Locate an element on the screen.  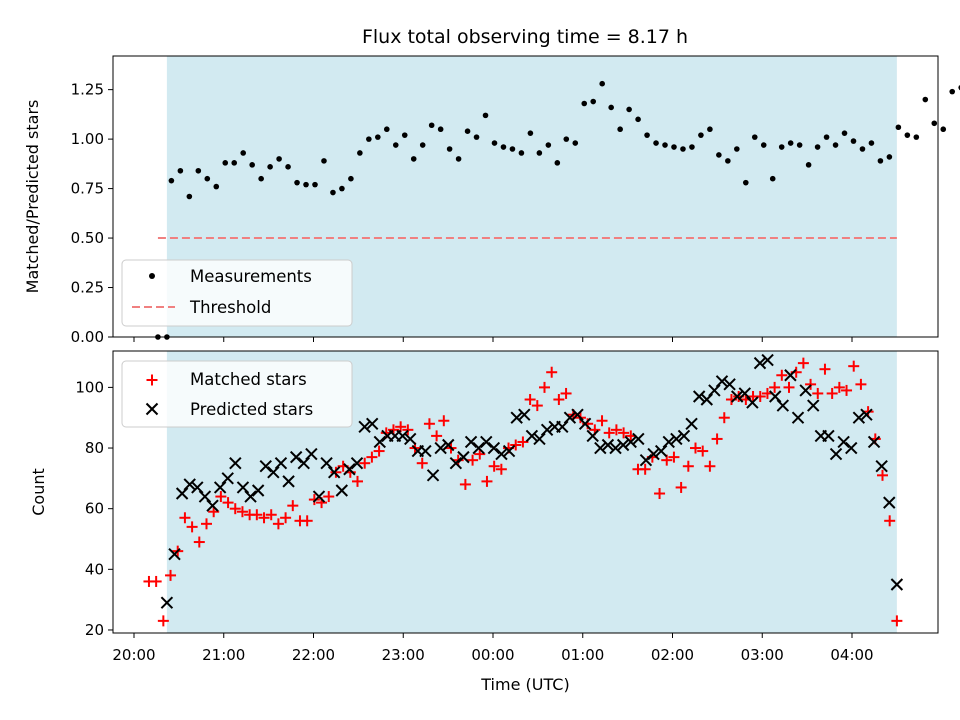
top-y-tick-label: 0.25 is located at coordinates (87, 288).